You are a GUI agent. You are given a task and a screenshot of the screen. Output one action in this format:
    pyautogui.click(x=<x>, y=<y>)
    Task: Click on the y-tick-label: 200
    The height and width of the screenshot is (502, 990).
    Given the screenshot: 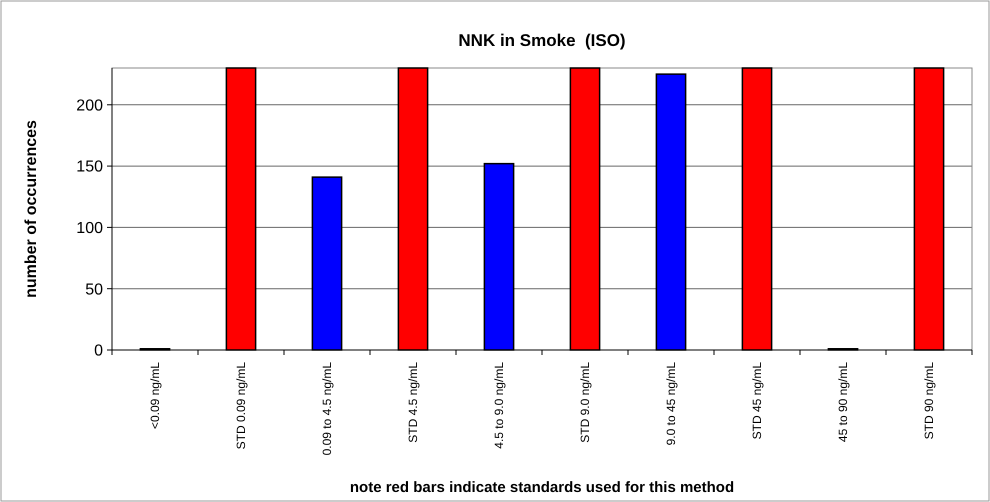 What is the action you would take?
    pyautogui.click(x=90, y=105)
    